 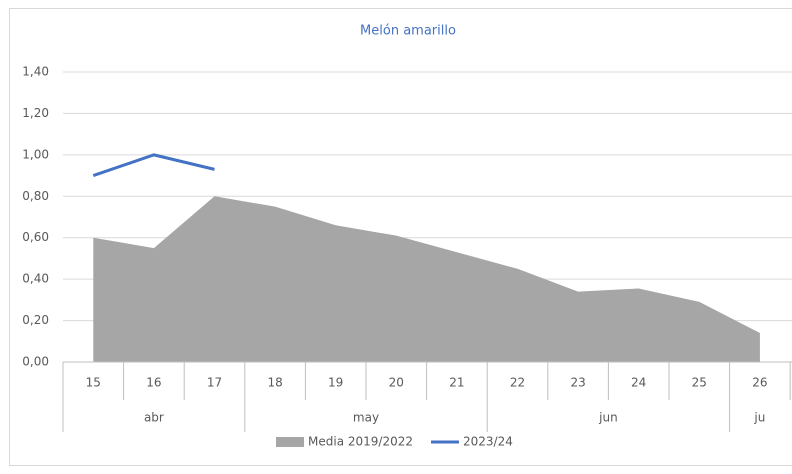 What do you see at coordinates (577, 383) in the screenshot?
I see `x-tick-label: 23` at bounding box center [577, 383].